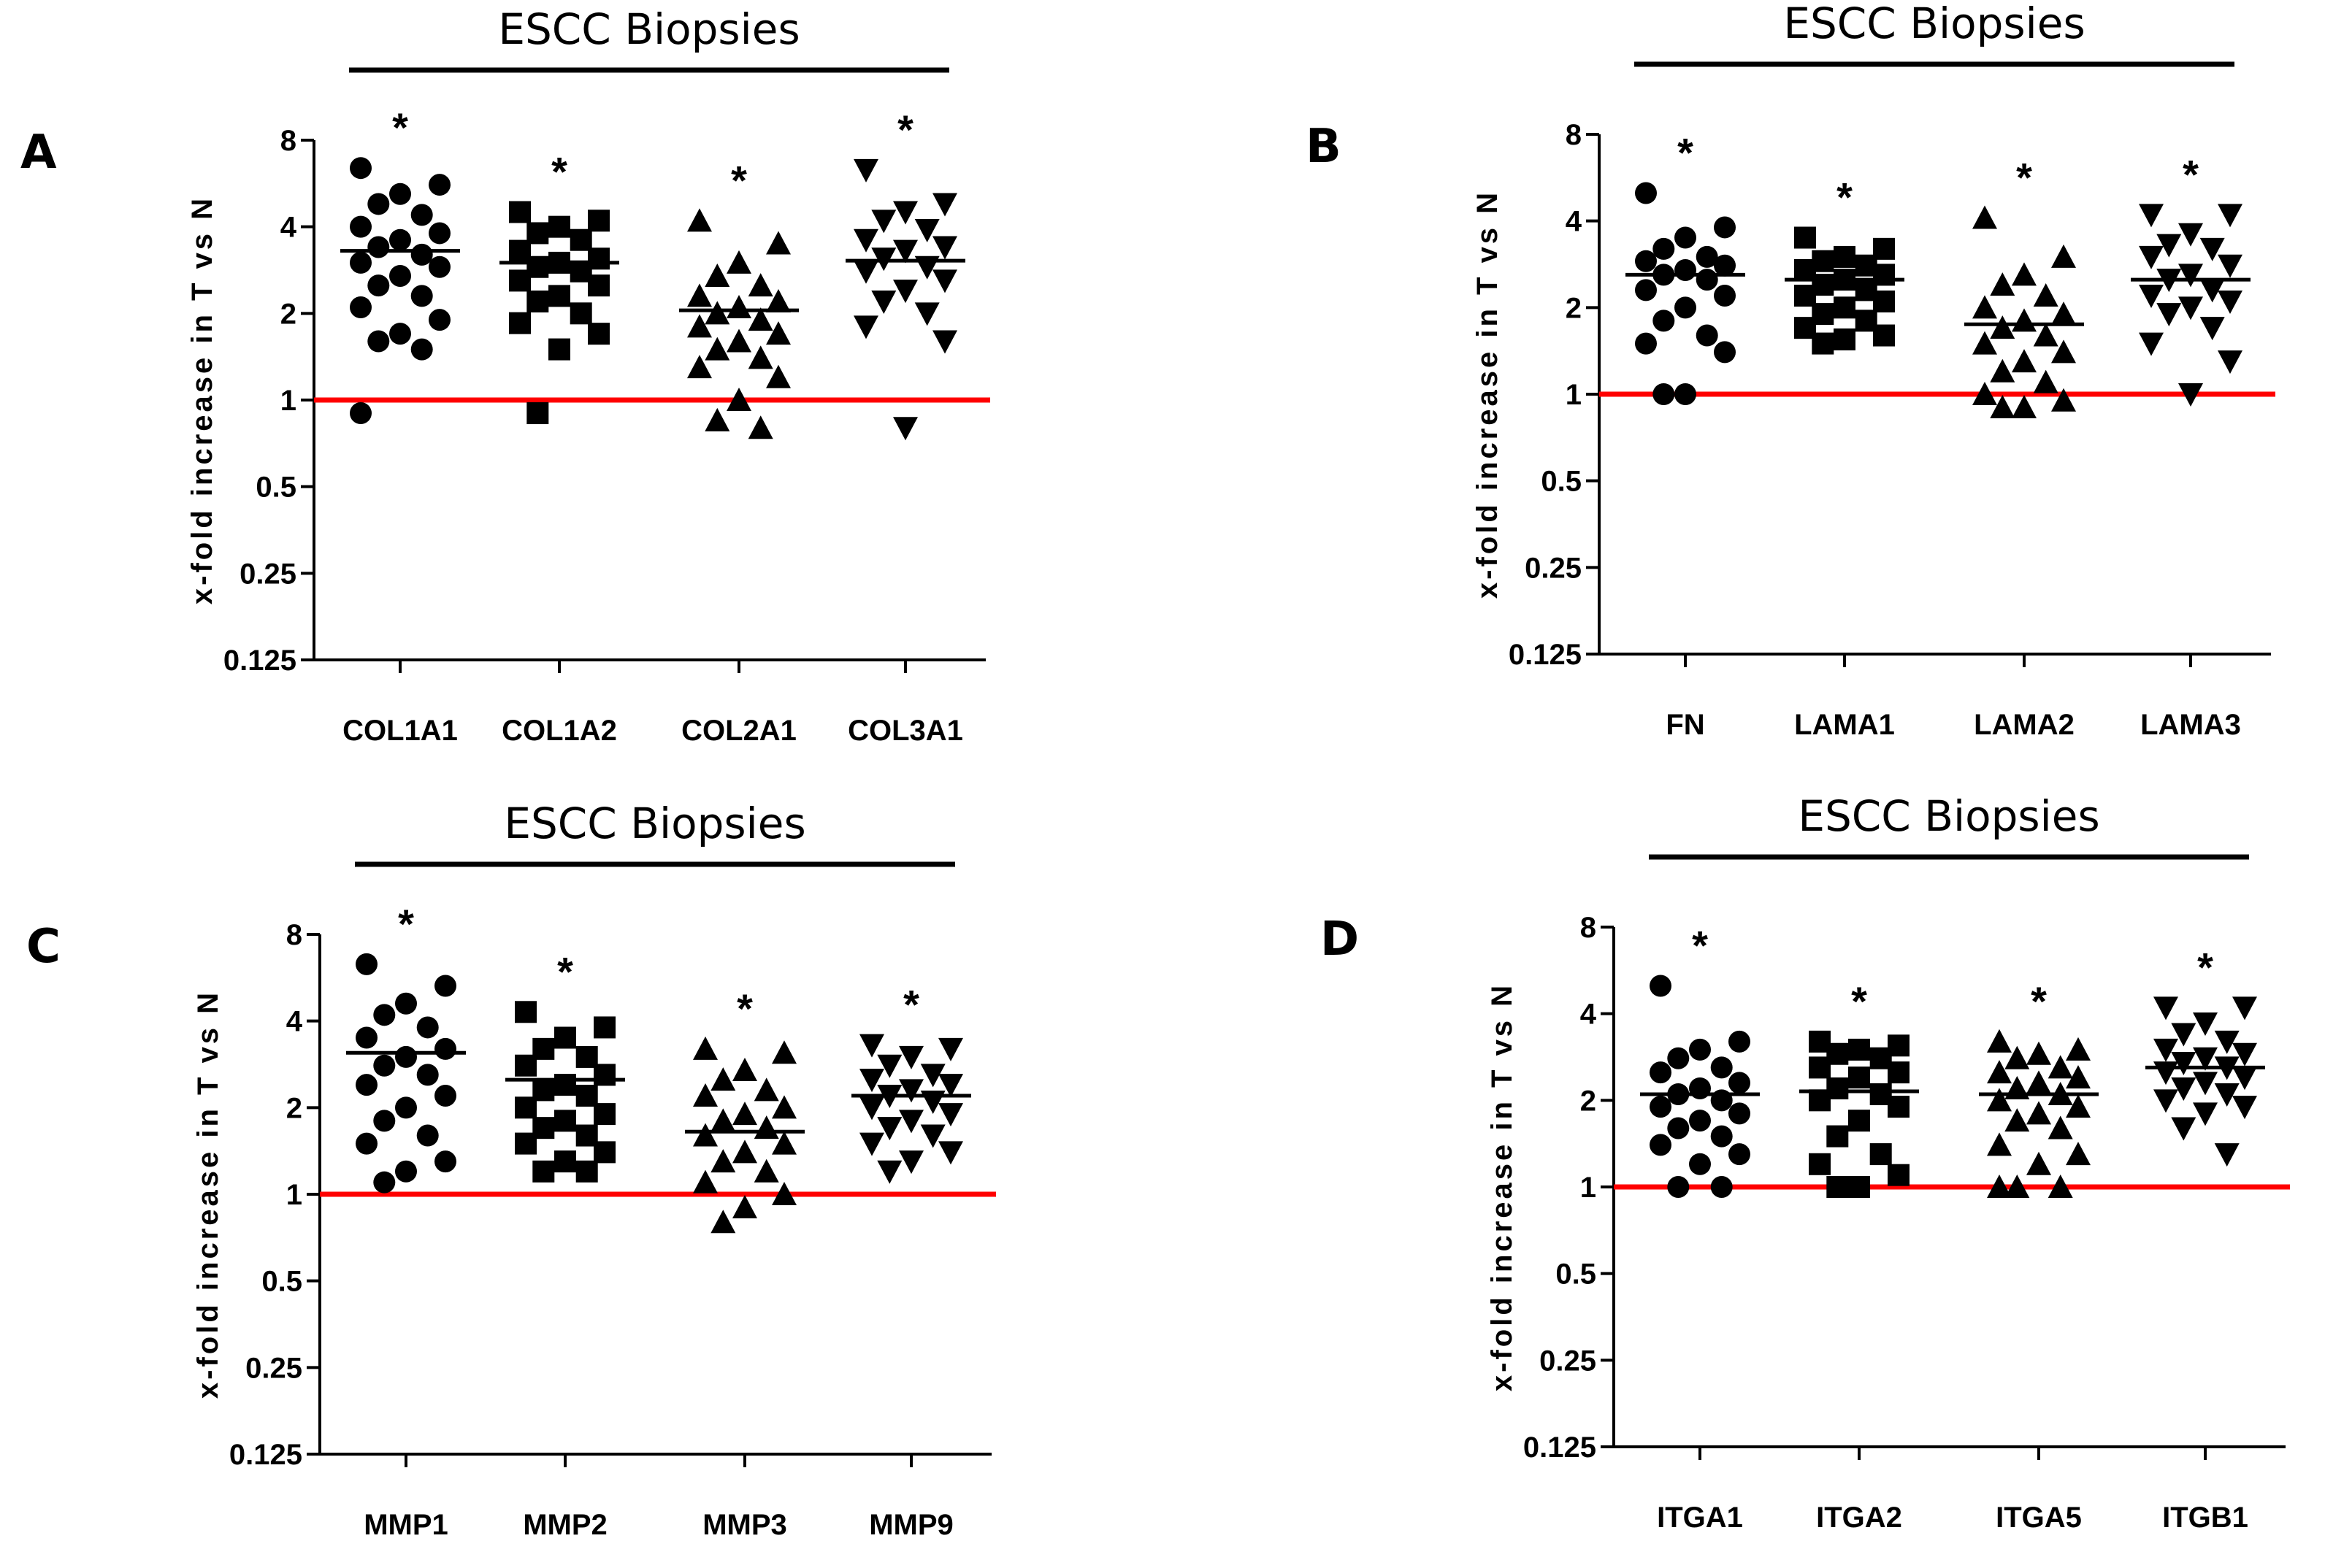 This screenshot has width=2325, height=1568. What do you see at coordinates (1588, 928) in the screenshot?
I see `y-tick-label: 8` at bounding box center [1588, 928].